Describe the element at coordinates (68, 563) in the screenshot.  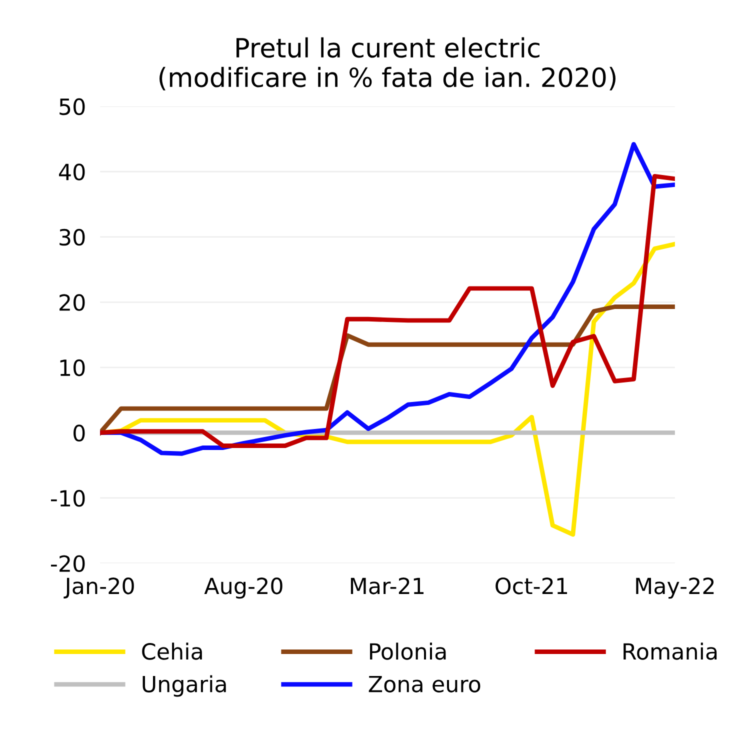
I see `y-tick-label: -20` at that location.